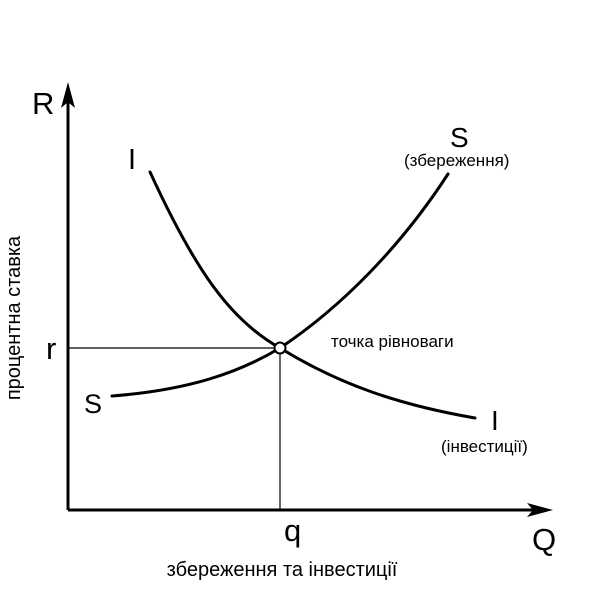 The image size is (600, 600). I want to click on investment-label-bottom: I, so click(495, 420).